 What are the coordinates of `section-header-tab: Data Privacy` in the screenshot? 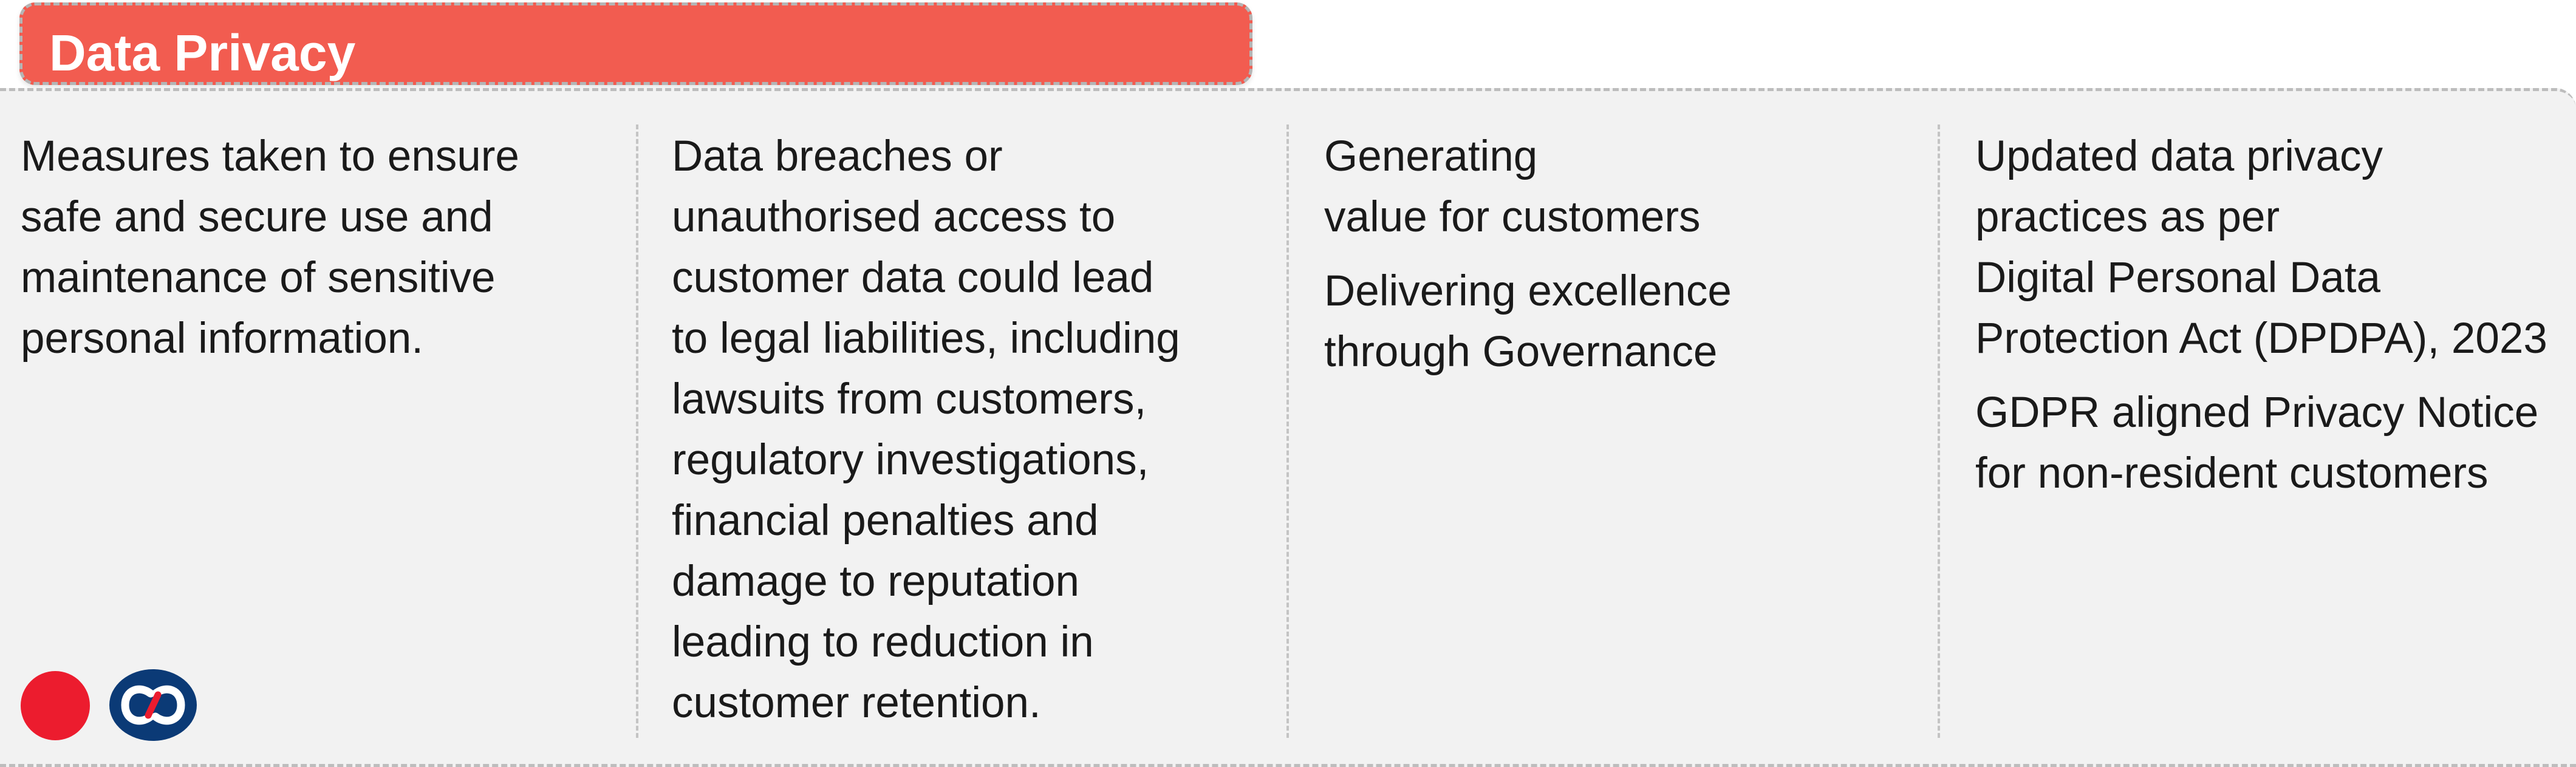 It's located at (635, 43).